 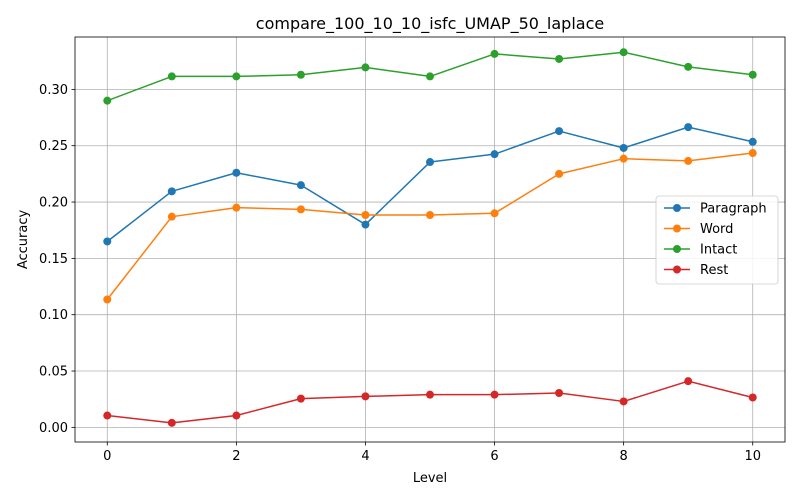 What do you see at coordinates (53, 203) in the screenshot?
I see `y-tick-label: 0.20` at bounding box center [53, 203].